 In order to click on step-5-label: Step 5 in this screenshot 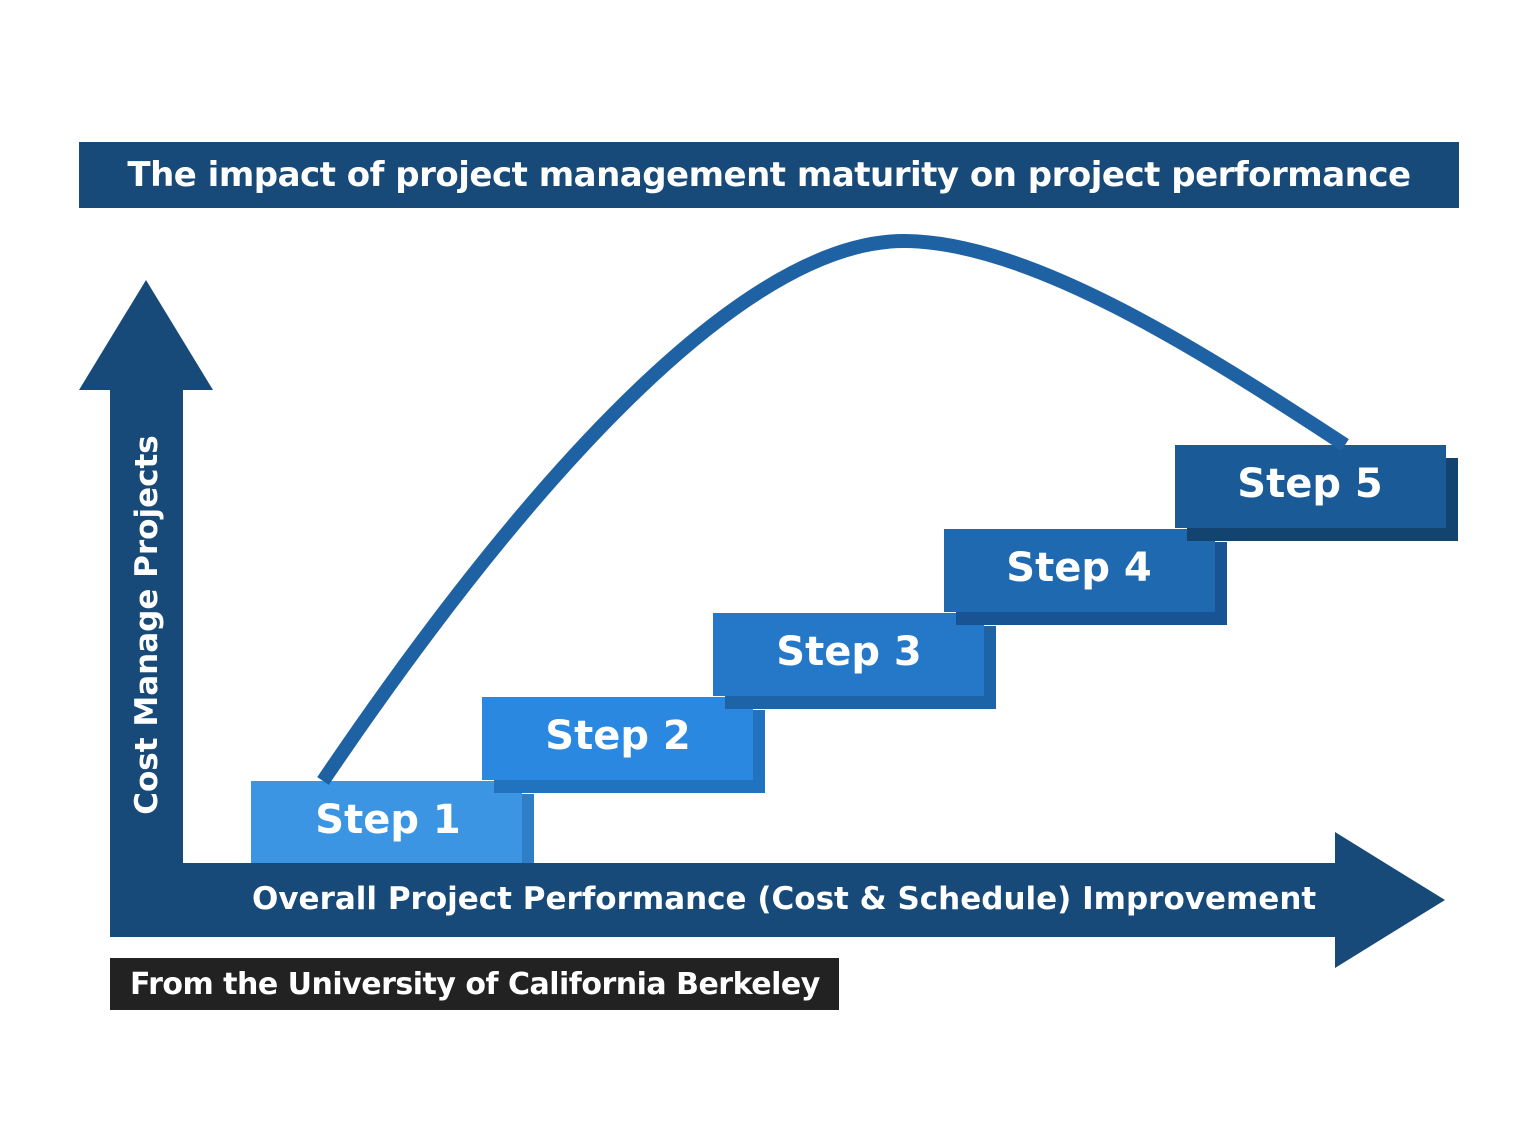, I will do `click(1310, 484)`.